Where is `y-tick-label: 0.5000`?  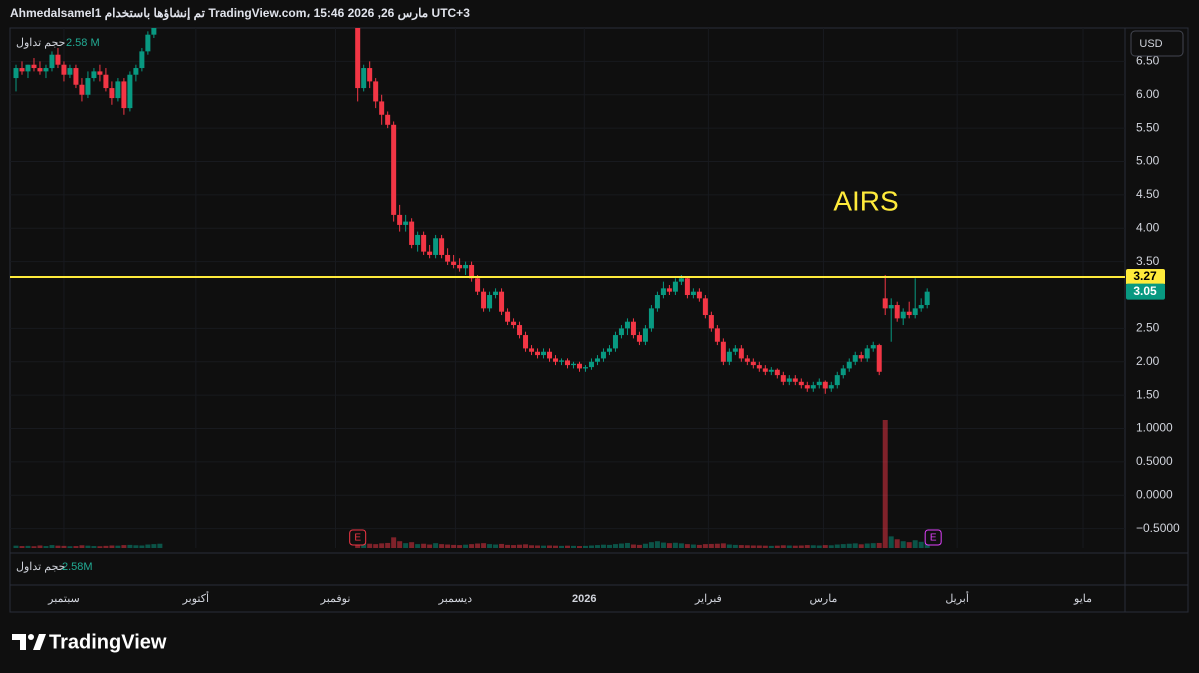 y-tick-label: 0.5000 is located at coordinates (1154, 461).